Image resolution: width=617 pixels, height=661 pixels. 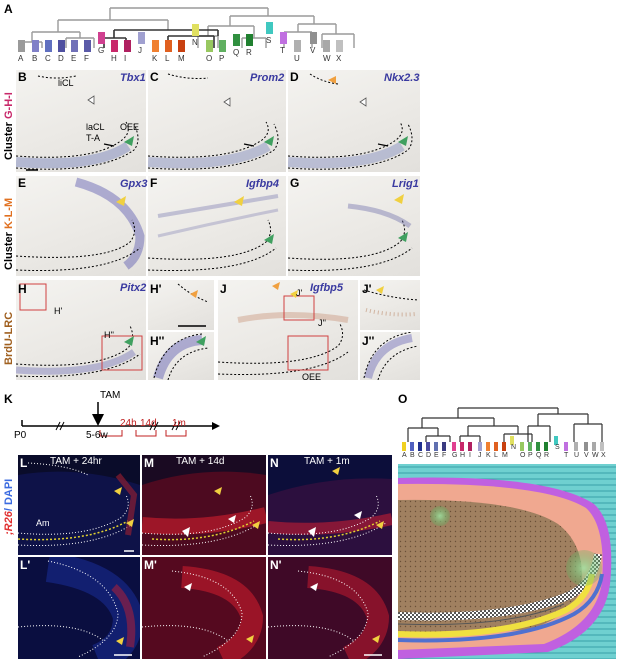 I want to click on cluster-letter: I, so click(x=125, y=58).